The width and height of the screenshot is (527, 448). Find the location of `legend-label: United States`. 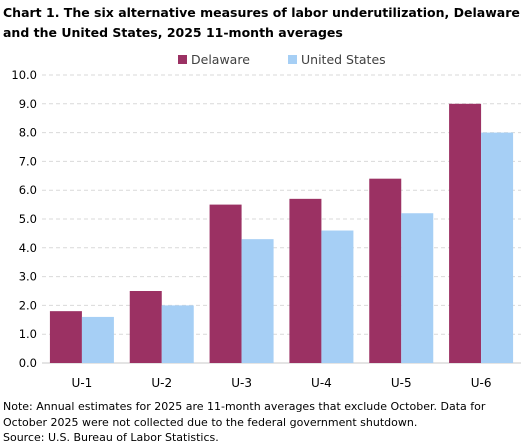

legend-label: United States is located at coordinates (343, 59).